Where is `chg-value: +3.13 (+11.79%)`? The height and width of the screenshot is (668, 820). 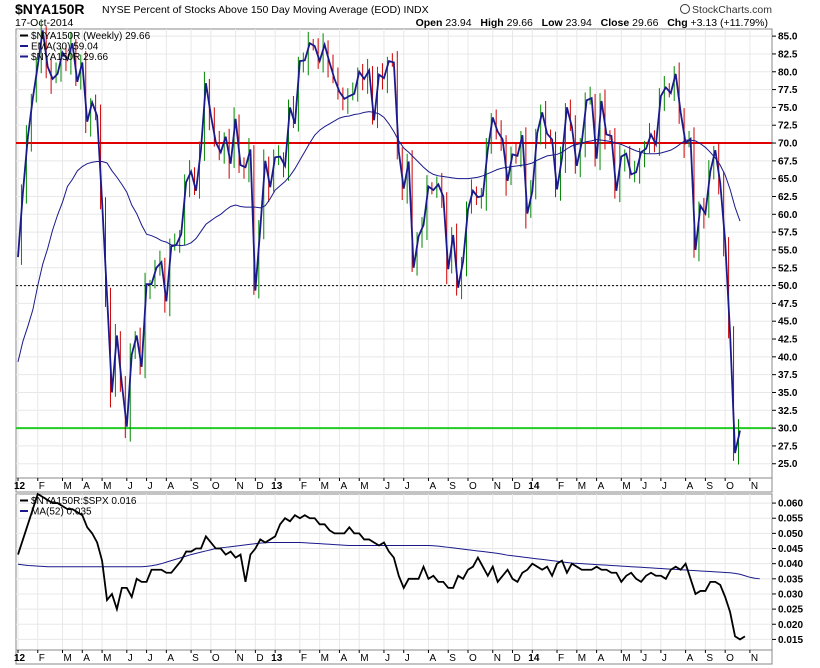 chg-value: +3.13 (+11.79%) is located at coordinates (729, 23).